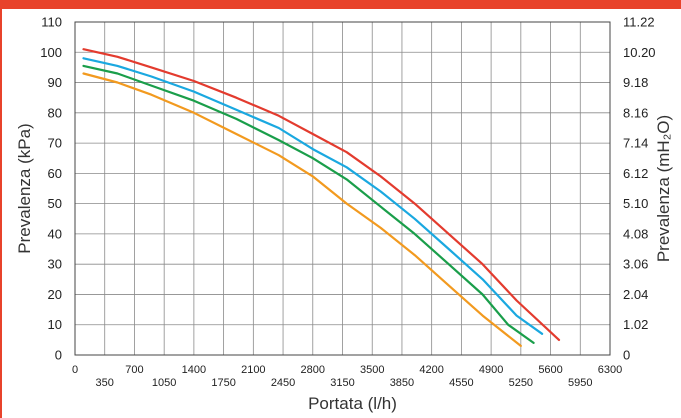 The image size is (681, 418). Describe the element at coordinates (51, 52) in the screenshot. I see `y-tick-label: 100` at that location.